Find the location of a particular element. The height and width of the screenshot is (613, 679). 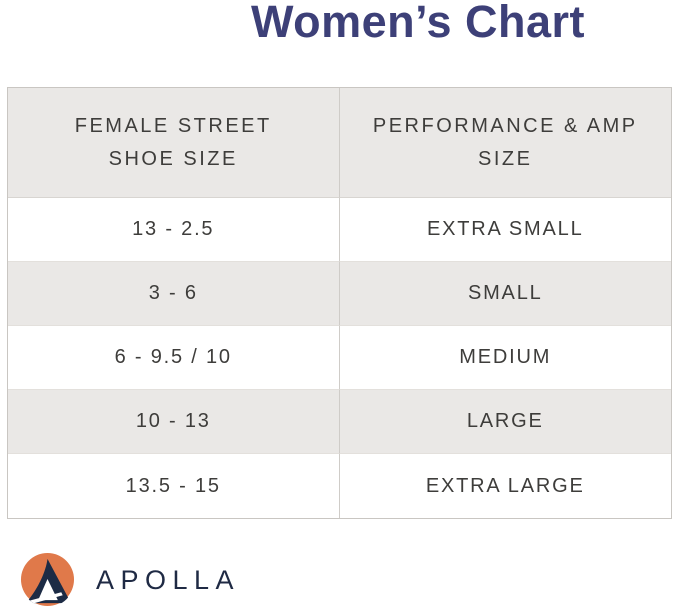

table-cell-shoe-size: 3 - 6 is located at coordinates (174, 294).